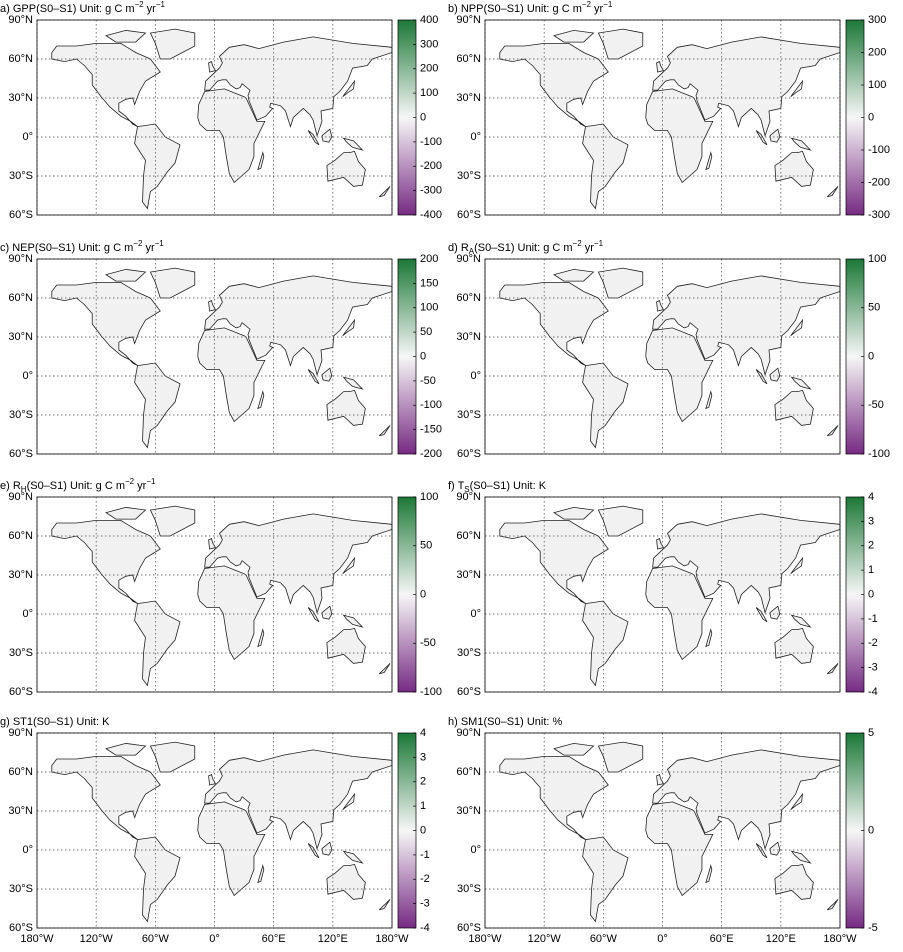 This screenshot has height=952, width=903. Describe the element at coordinates (97, 939) in the screenshot. I see `lon-tick-label: 120°W` at that location.